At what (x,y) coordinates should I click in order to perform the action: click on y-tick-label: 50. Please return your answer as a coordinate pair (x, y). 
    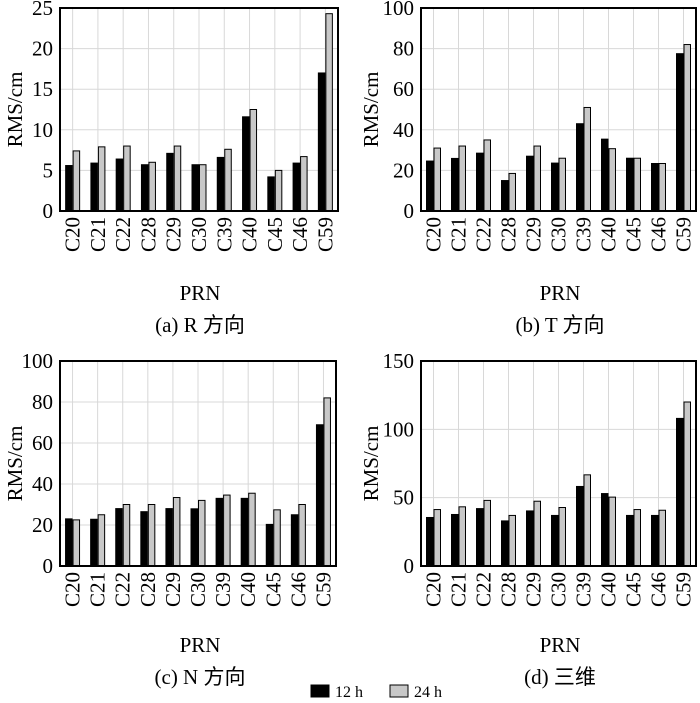
    Looking at the image, I should click on (403, 498).